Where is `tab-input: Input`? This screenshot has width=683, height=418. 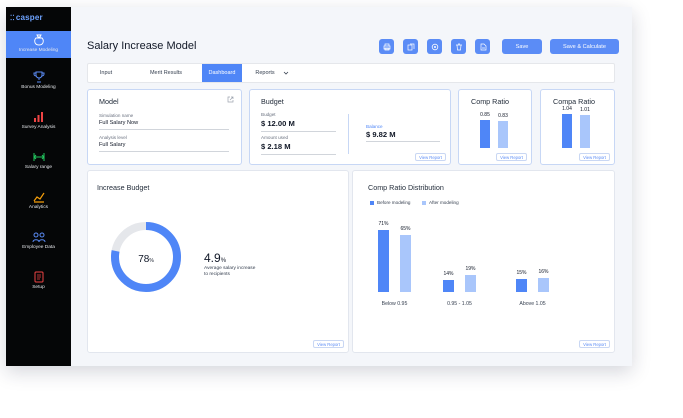
tab-input: Input is located at coordinates (106, 73).